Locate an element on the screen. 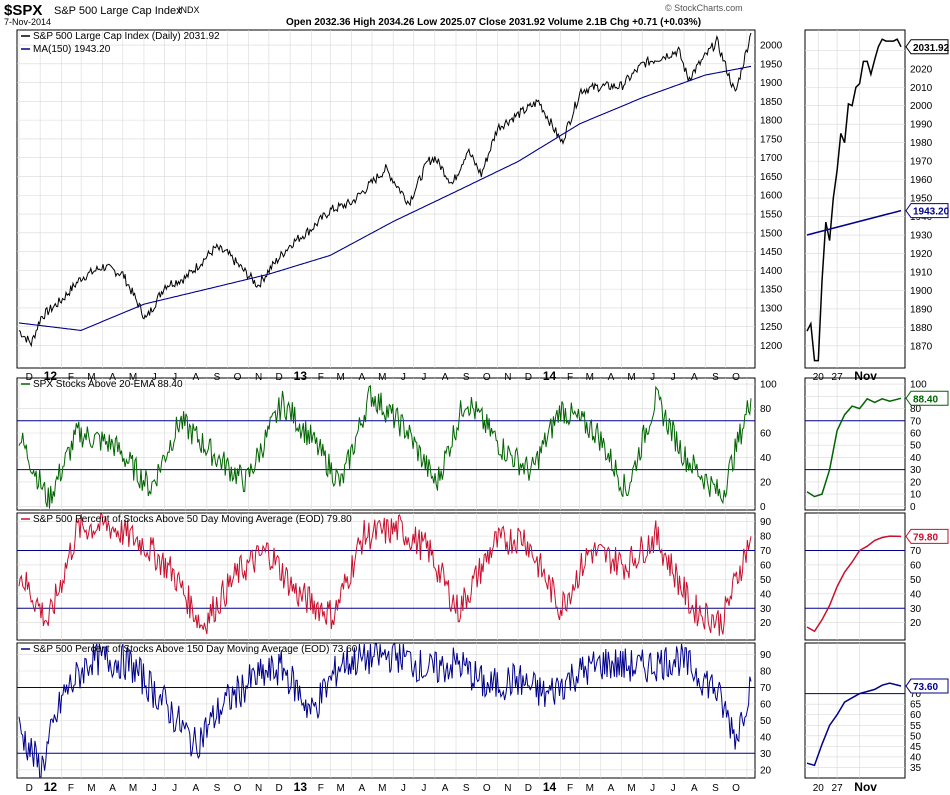 This screenshot has height=795, width=950. zoom-y-tick-label: 40 is located at coordinates (916, 594).